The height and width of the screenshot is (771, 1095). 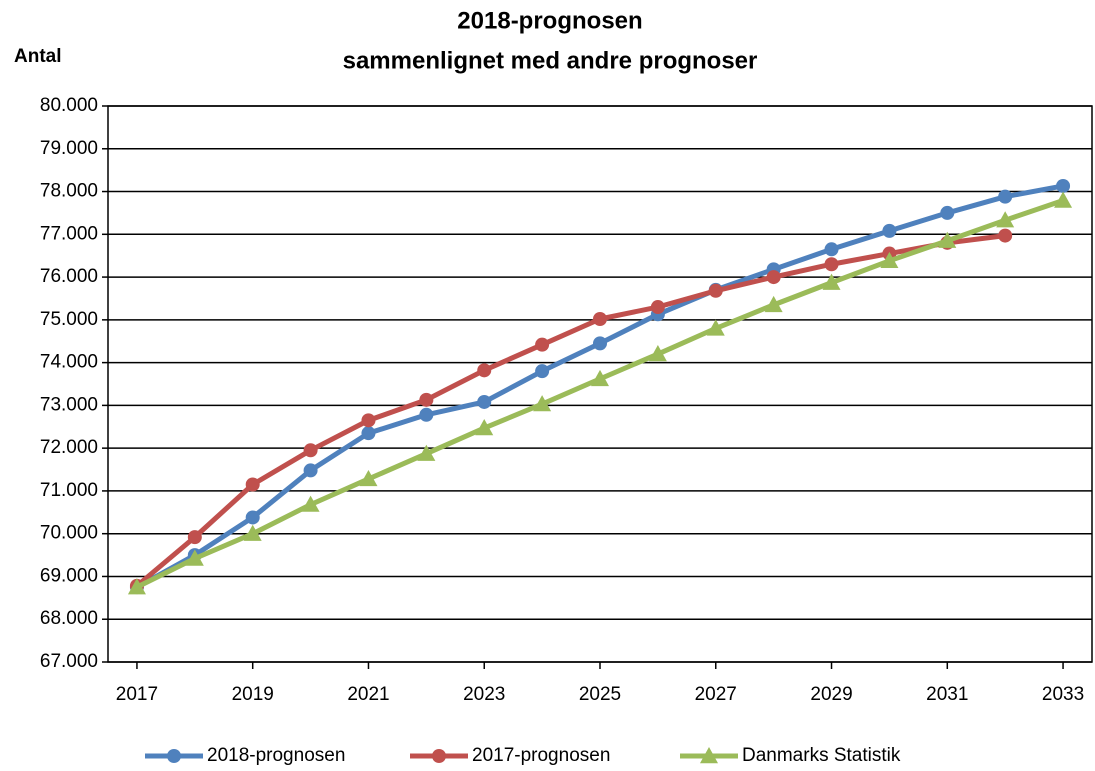 What do you see at coordinates (1063, 694) in the screenshot?
I see `x-tick-label: 2033` at bounding box center [1063, 694].